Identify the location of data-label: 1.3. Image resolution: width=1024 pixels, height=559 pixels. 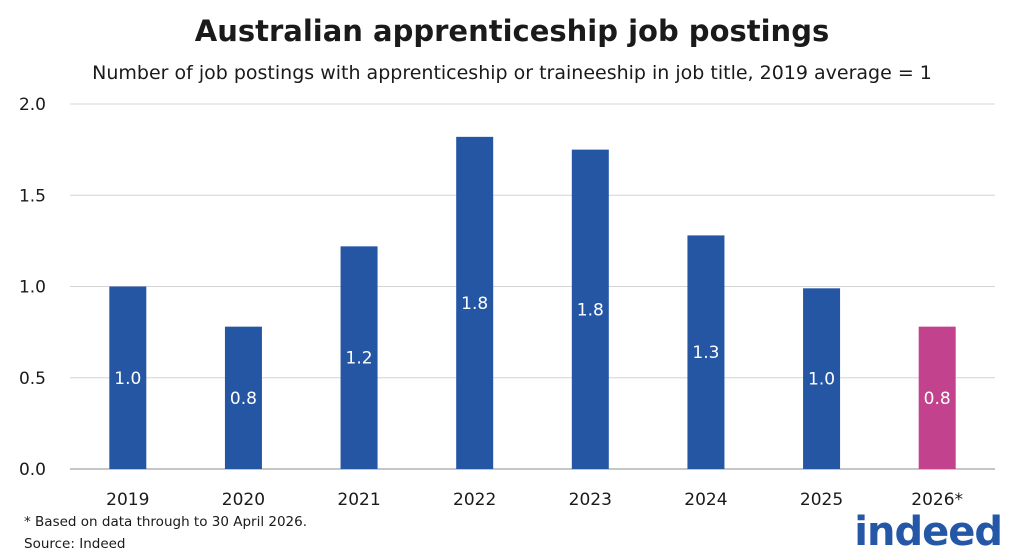
(705, 353).